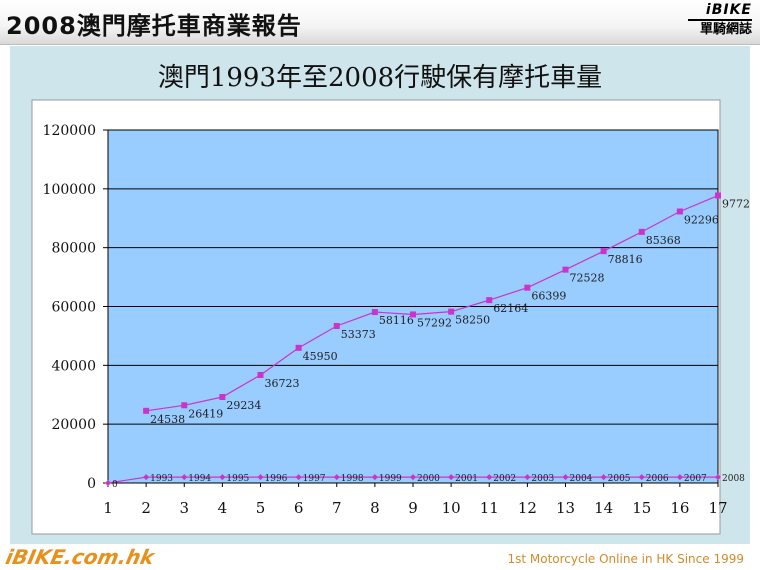  What do you see at coordinates (466, 479) in the screenshot?
I see `data-label: 2001` at bounding box center [466, 479].